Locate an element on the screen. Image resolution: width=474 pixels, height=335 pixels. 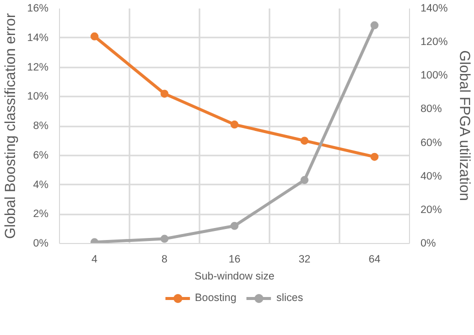
y-tick-label: 16% is located at coordinates (38, 8).